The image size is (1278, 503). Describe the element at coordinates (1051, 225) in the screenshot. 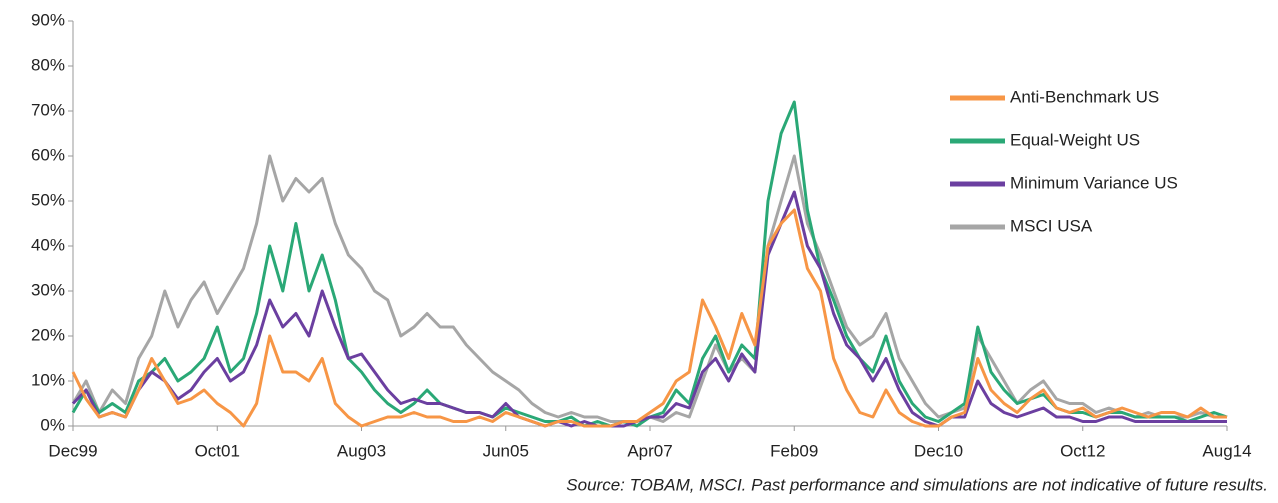

I see `legend-label: MSCI USA` at that location.